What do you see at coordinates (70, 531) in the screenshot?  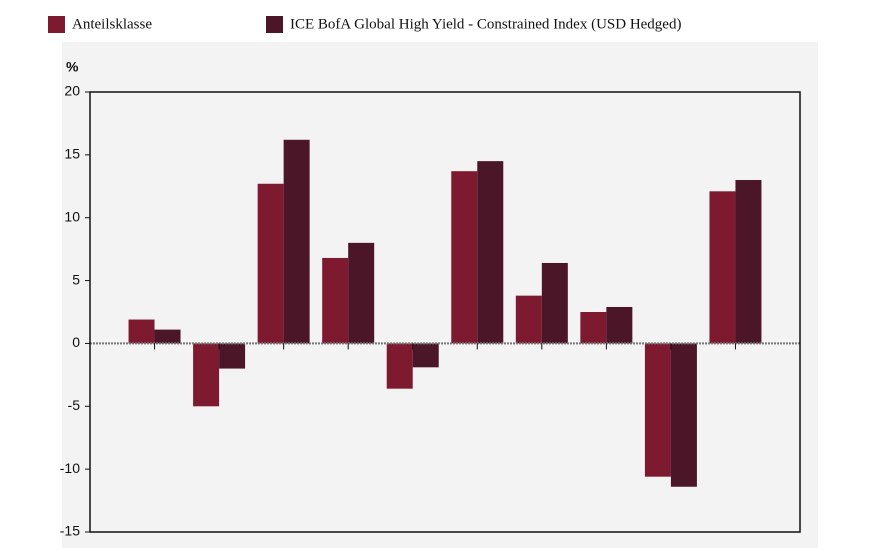 I see `y-tick-label: -15` at bounding box center [70, 531].